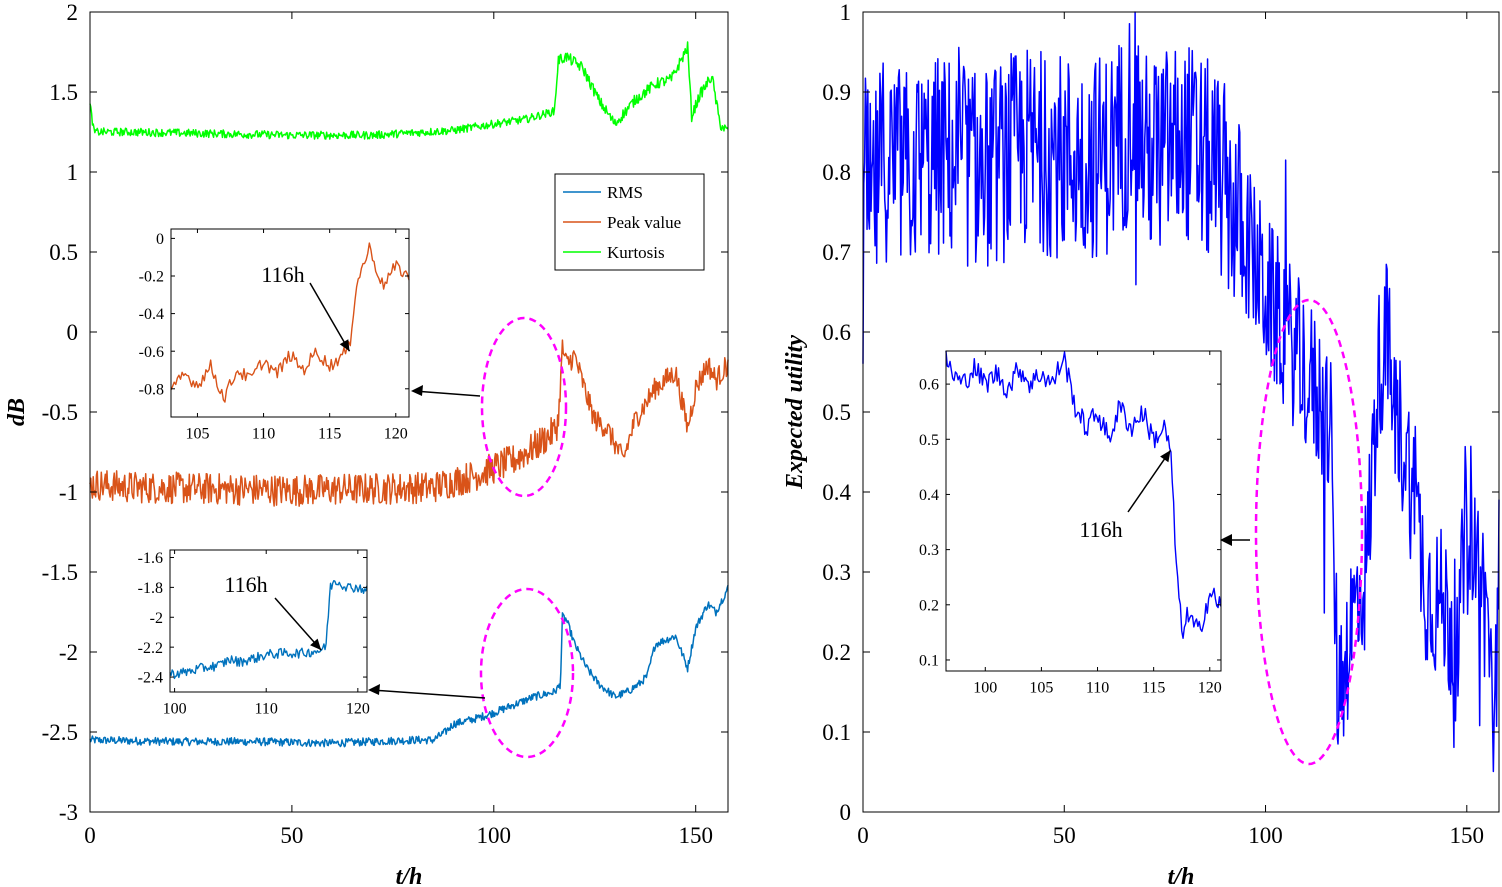 The width and height of the screenshot is (1502, 887). What do you see at coordinates (396, 434) in the screenshot?
I see `peak-inset-xtick-label: 120` at bounding box center [396, 434].